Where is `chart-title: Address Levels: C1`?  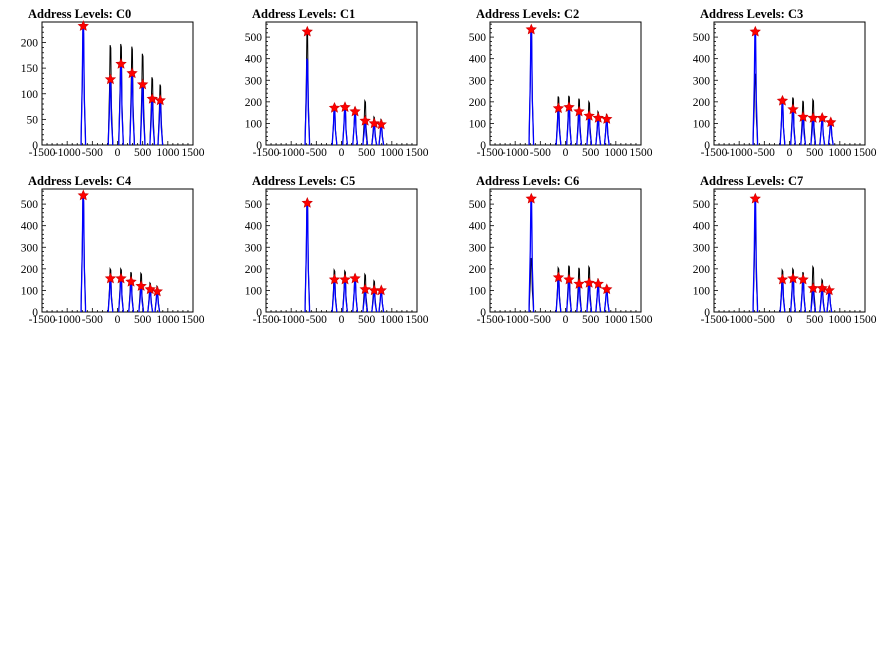
chart-title: Address Levels: C1 is located at coordinates (303, 14).